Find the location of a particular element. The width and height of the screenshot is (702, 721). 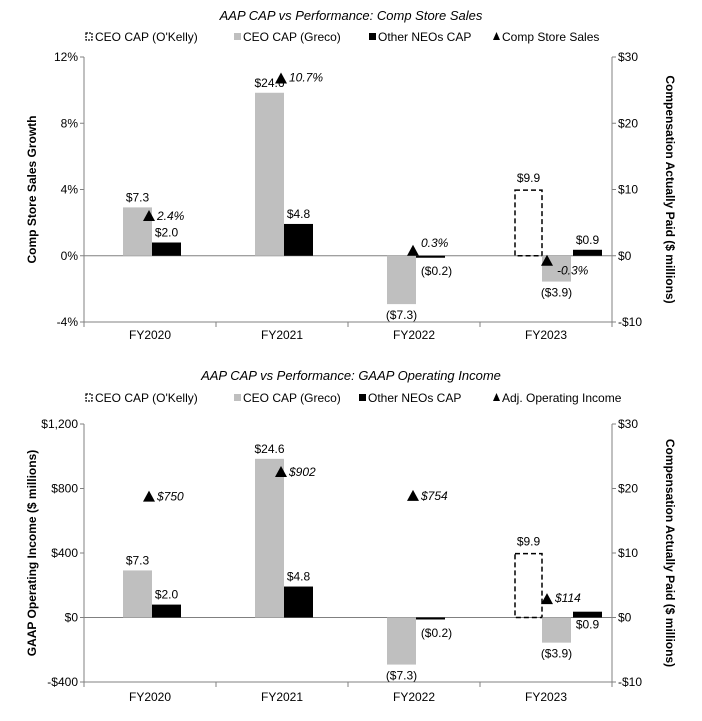

left-tick-label: $0 is located at coordinates (72, 618).